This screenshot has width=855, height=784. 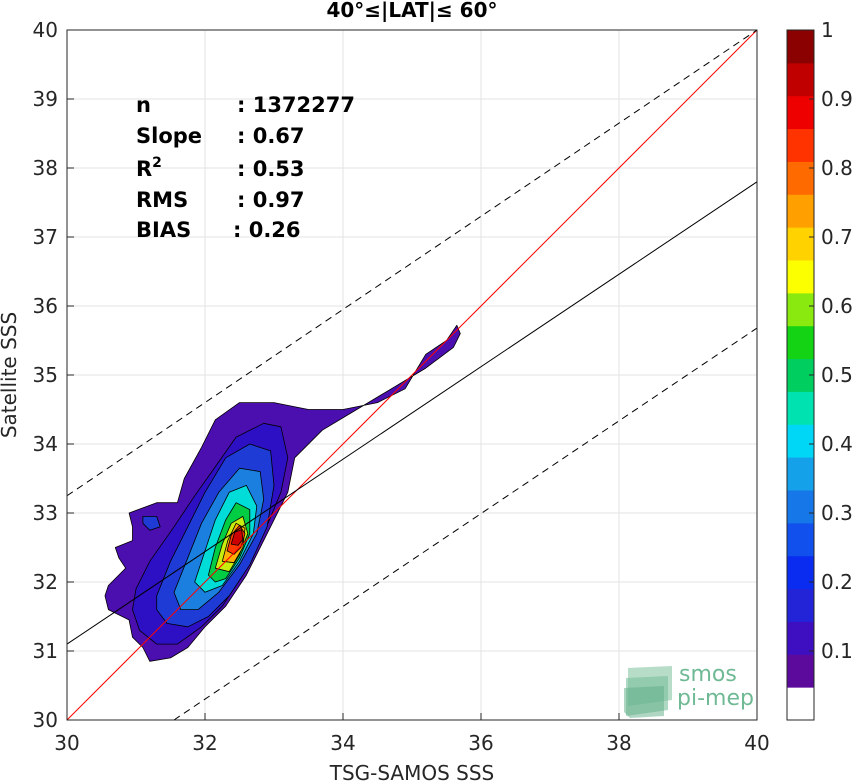 What do you see at coordinates (715, 698) in the screenshot?
I see `logo-text-pimep: pi-mep` at bounding box center [715, 698].